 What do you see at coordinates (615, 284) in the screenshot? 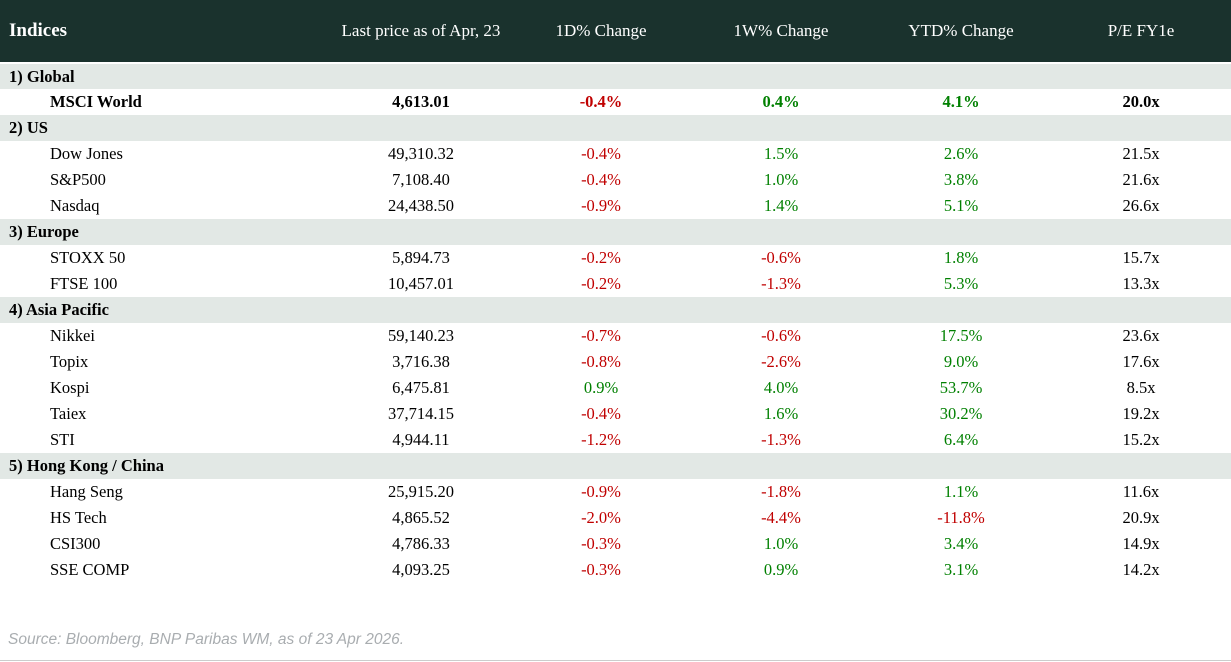
I see `table-row: FTSE 100 10,457.01 -0.2% -1.3% 5.3% 13.3x` at bounding box center [615, 284].